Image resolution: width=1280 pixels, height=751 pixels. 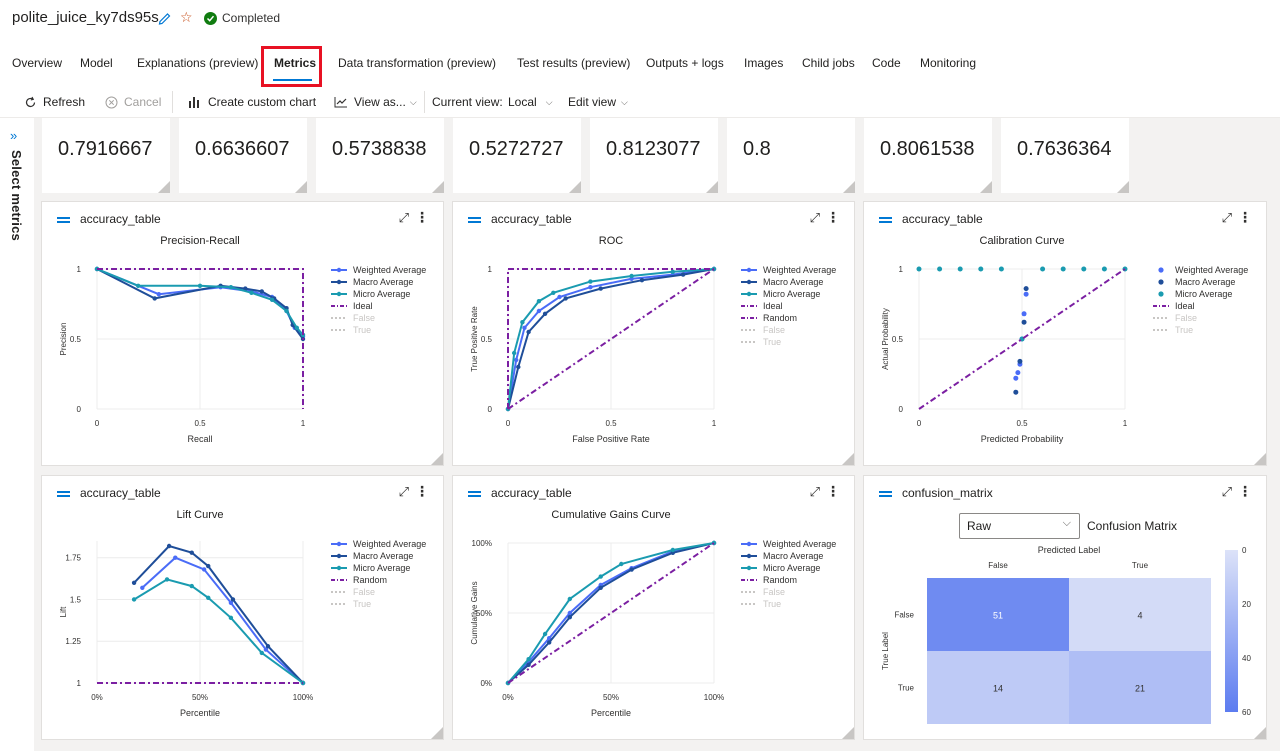 What do you see at coordinates (106, 155) in the screenshot?
I see `metric-card: 0.7916667` at bounding box center [106, 155].